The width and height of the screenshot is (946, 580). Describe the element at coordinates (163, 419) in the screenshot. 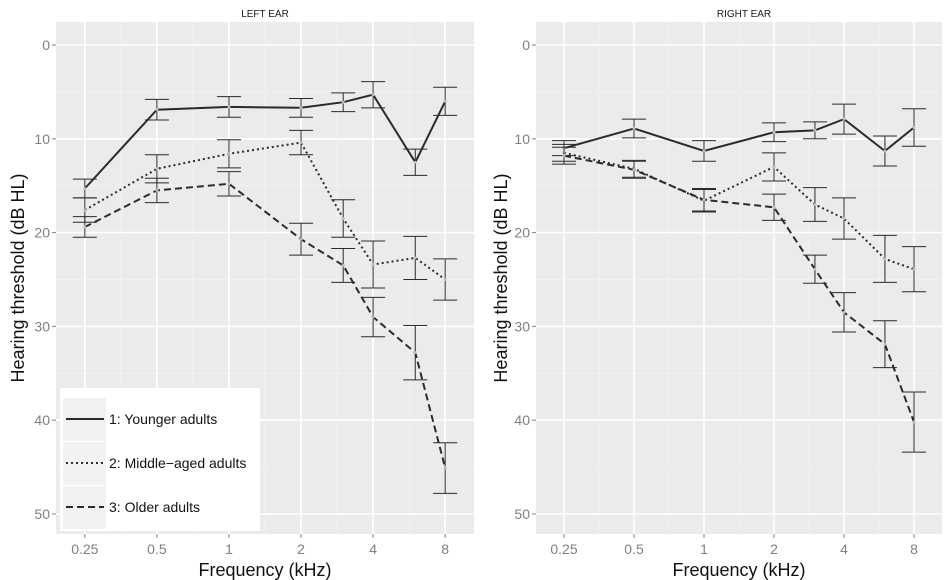

I see `legend-label: 1: Younger adults` at that location.